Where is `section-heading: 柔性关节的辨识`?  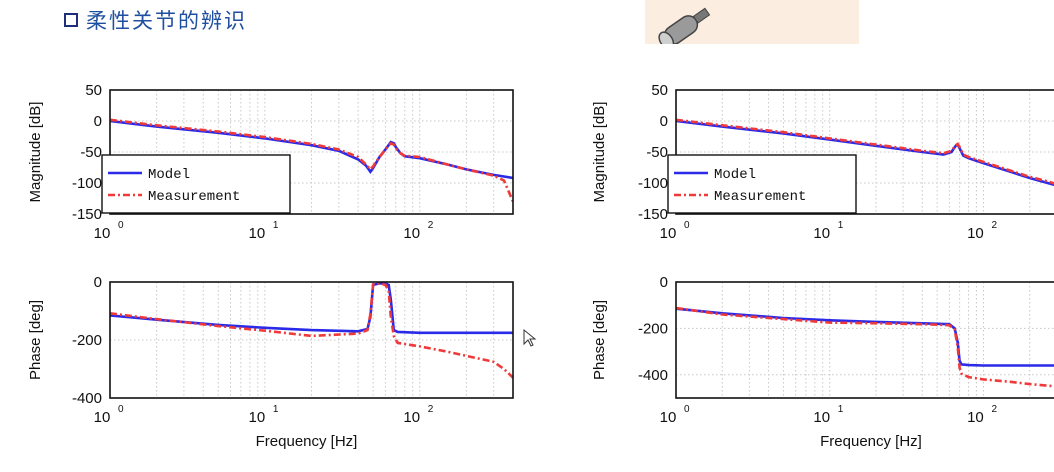 section-heading: 柔性关节的辨识 is located at coordinates (155, 20).